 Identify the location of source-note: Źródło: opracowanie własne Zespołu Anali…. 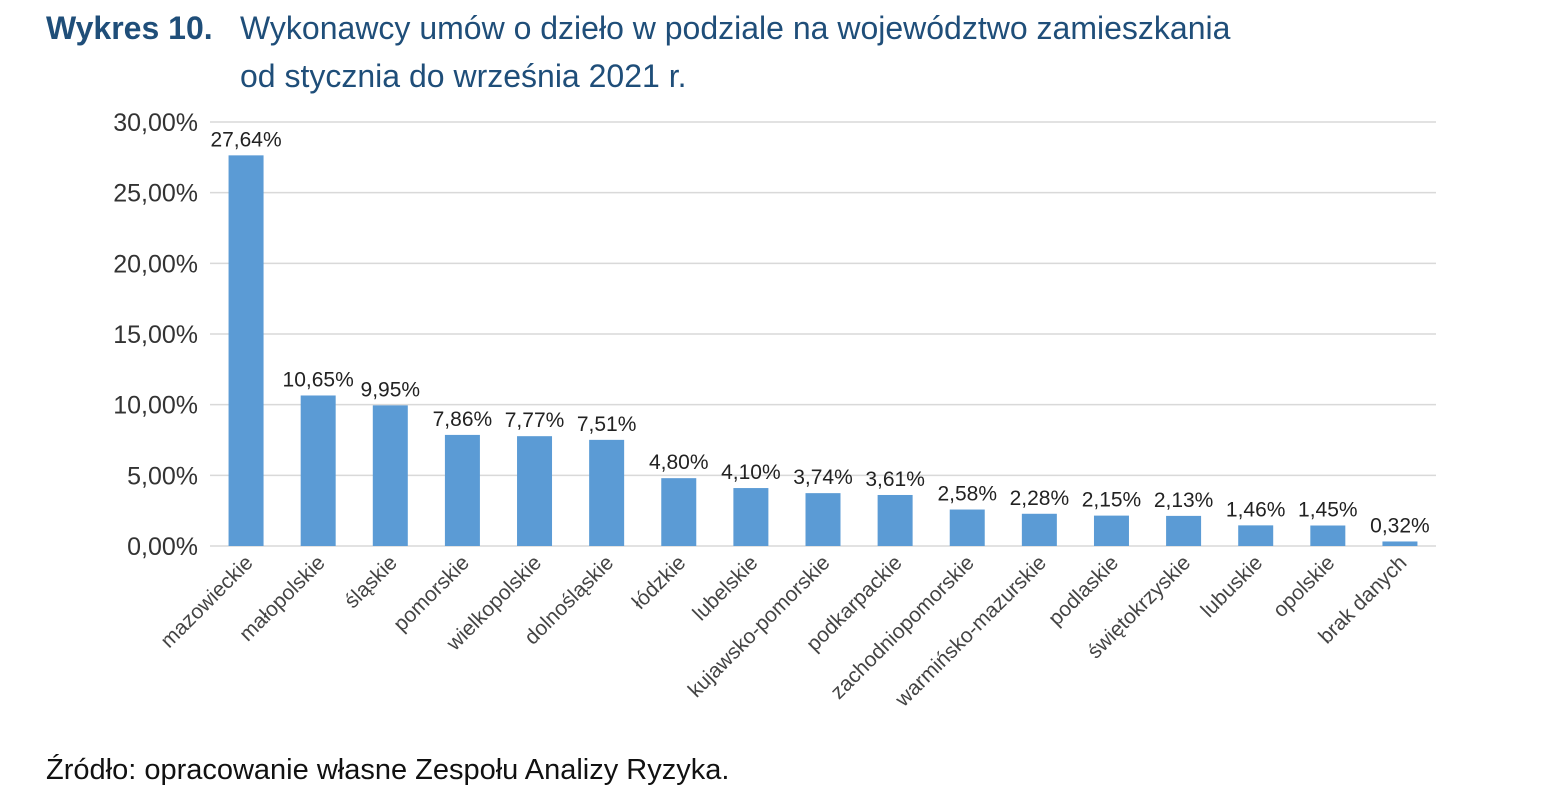
(388, 770).